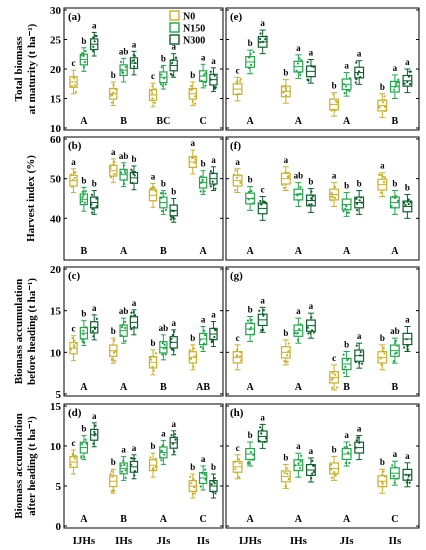 The width and height of the screenshot is (426, 550). Describe the element at coordinates (235, 146) in the screenshot. I see `panel-label: (f)` at that location.